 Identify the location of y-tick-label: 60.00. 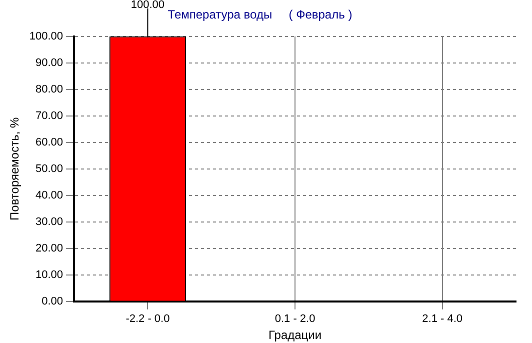
(50, 142).